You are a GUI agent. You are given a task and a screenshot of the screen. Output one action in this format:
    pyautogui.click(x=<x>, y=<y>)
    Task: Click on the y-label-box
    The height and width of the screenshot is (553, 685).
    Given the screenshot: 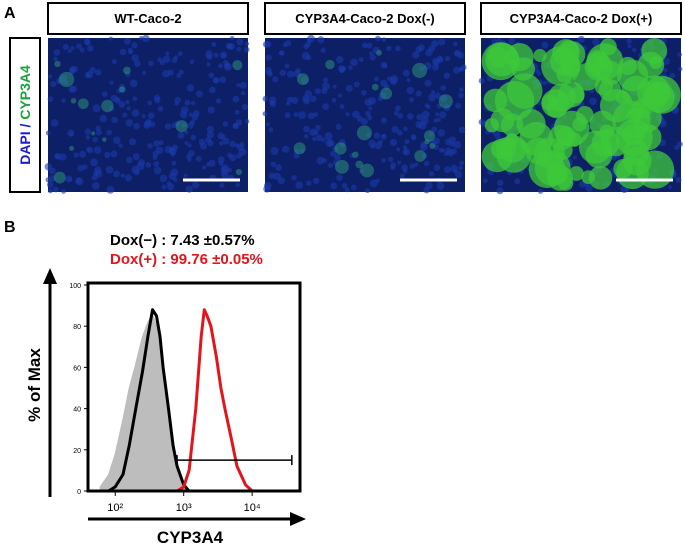 What is the action you would take?
    pyautogui.click(x=25, y=115)
    